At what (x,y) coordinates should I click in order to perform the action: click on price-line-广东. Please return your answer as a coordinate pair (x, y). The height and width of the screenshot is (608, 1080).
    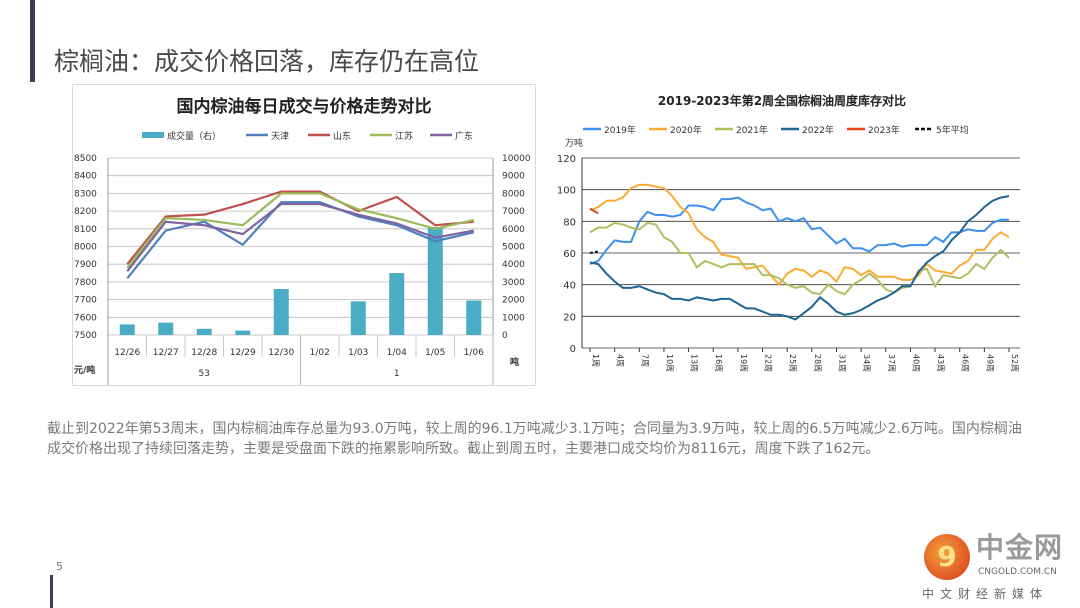
    Looking at the image, I should click on (300, 237).